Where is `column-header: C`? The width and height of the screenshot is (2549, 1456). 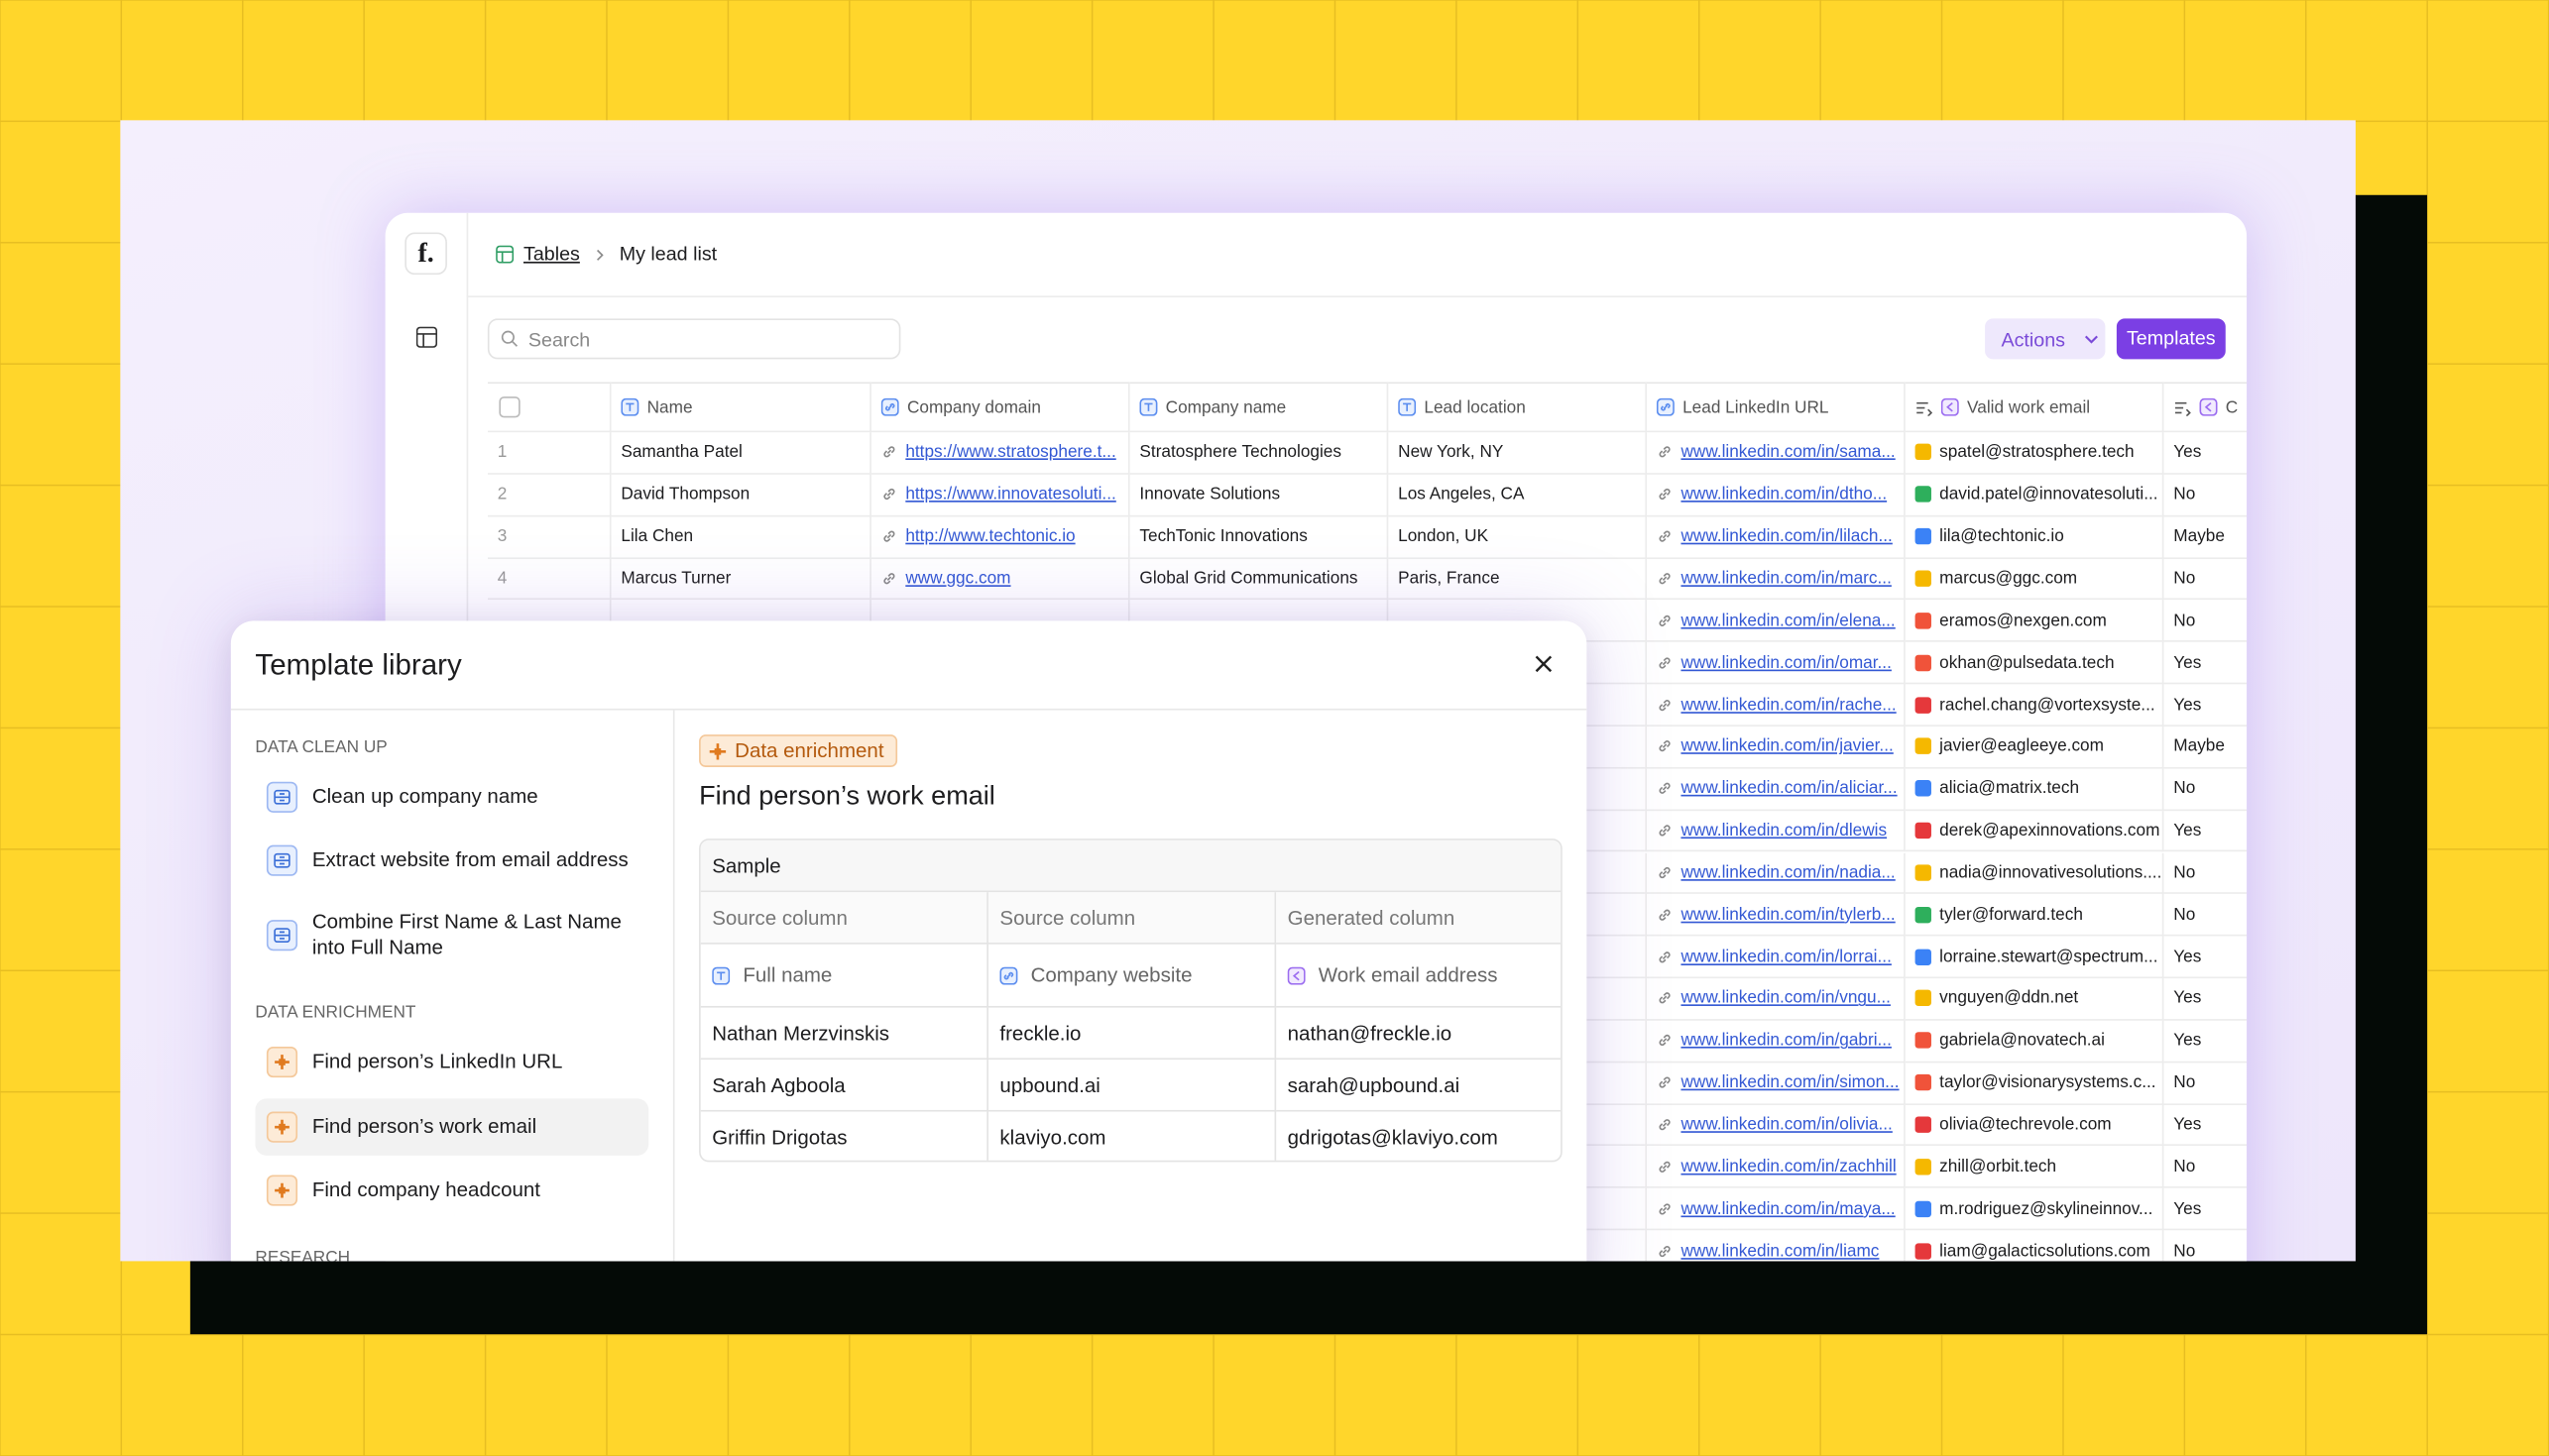 column-header: C is located at coordinates (2205, 407).